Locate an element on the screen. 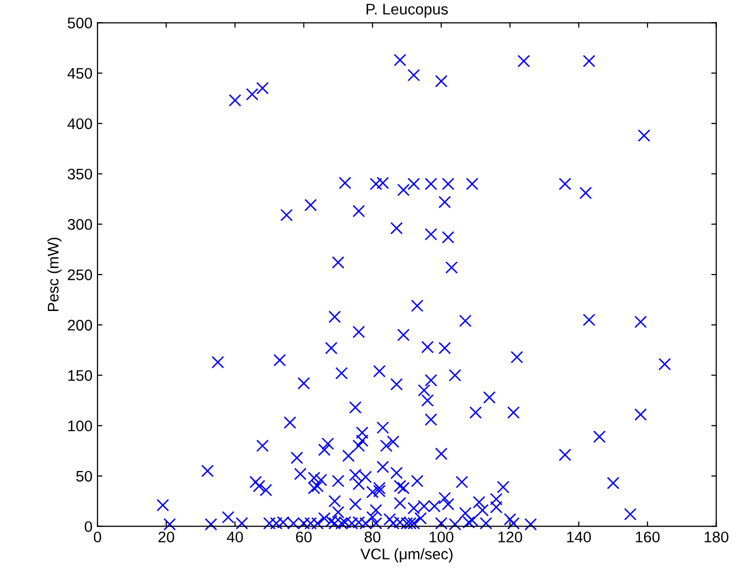 The height and width of the screenshot is (569, 750). x-tick-label: 40 is located at coordinates (234, 537).